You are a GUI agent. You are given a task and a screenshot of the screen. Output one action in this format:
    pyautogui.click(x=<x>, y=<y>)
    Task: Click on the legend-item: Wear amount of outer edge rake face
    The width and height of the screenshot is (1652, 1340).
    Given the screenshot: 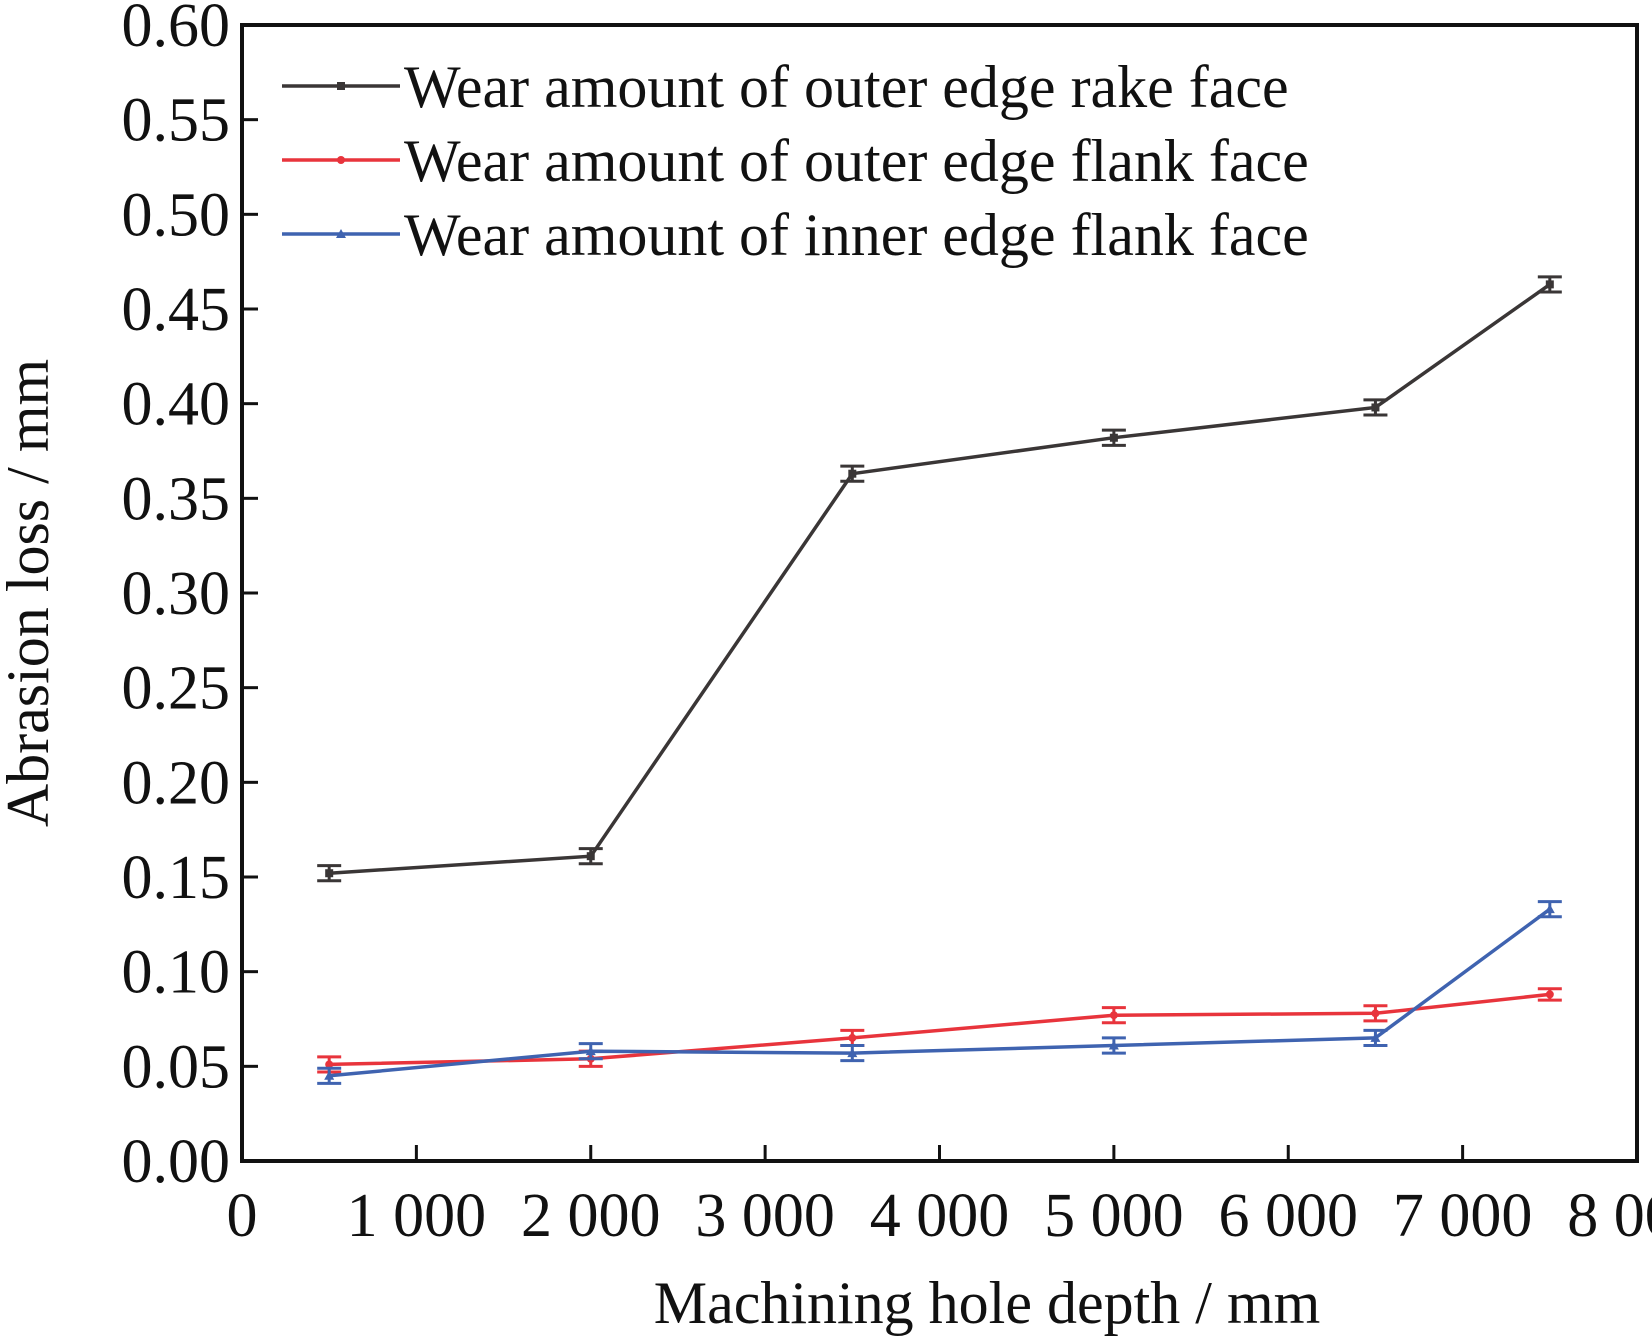 What is the action you would take?
    pyautogui.click(x=785, y=87)
    